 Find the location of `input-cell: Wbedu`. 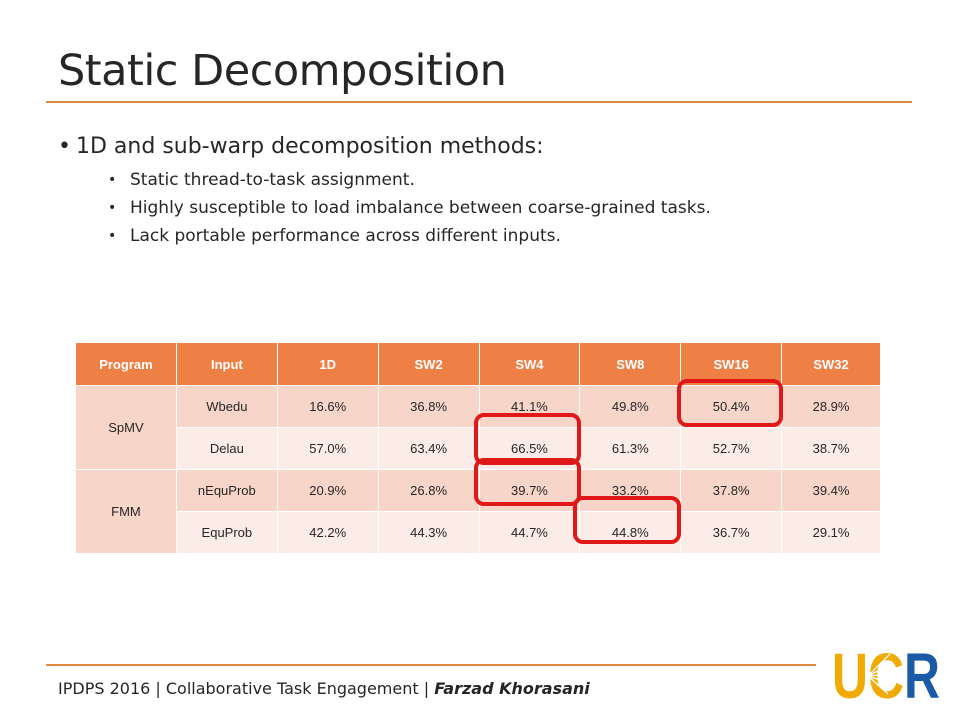

input-cell: Wbedu is located at coordinates (226, 406).